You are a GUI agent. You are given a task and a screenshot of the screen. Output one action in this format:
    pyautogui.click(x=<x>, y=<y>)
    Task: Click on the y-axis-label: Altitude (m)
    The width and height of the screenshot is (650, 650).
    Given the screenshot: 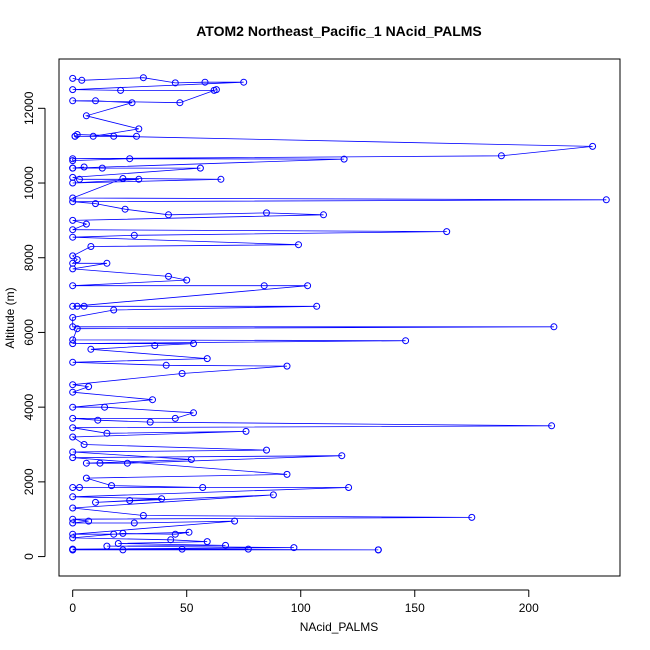 What is the action you would take?
    pyautogui.click(x=10, y=317)
    